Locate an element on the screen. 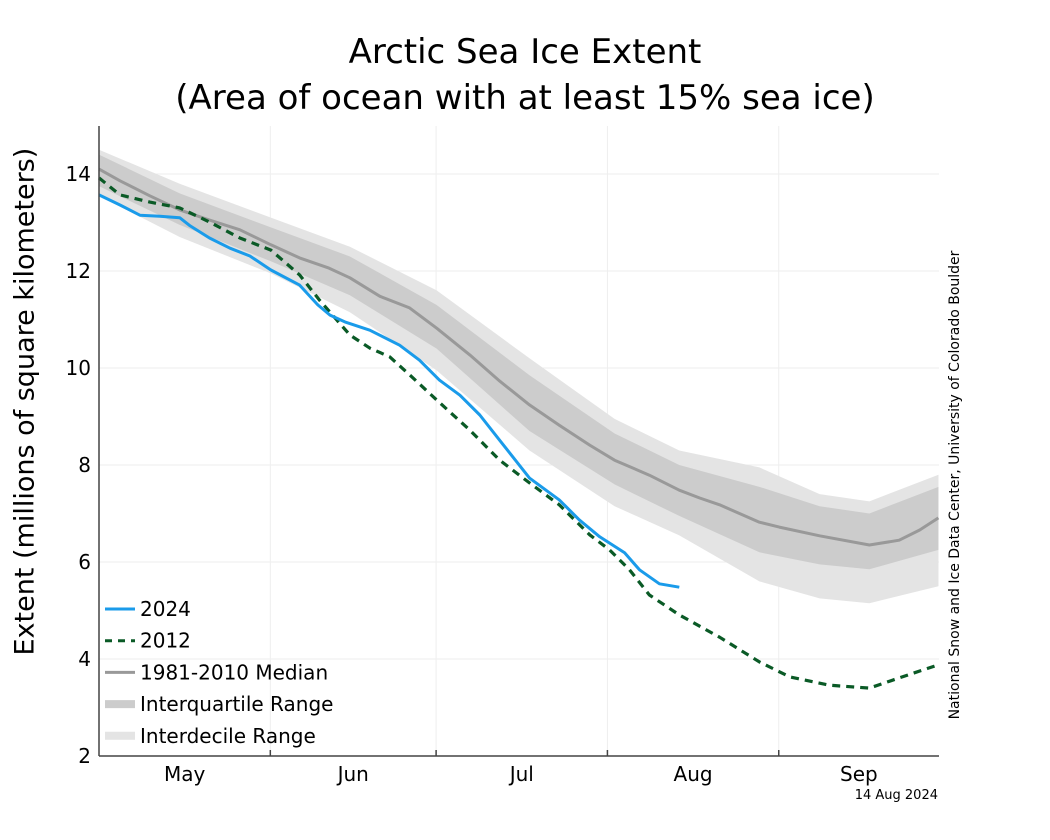 Image resolution: width=1050 pixels, height=840 pixels. legend-label: 2024 is located at coordinates (165, 609).